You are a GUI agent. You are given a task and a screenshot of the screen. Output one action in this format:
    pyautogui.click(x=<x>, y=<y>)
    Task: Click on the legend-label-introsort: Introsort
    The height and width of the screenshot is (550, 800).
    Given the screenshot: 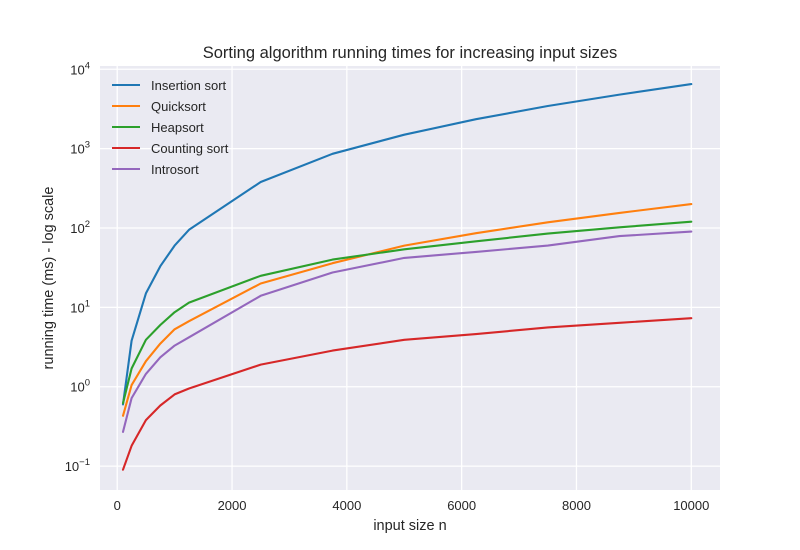 What is the action you would take?
    pyautogui.click(x=175, y=169)
    